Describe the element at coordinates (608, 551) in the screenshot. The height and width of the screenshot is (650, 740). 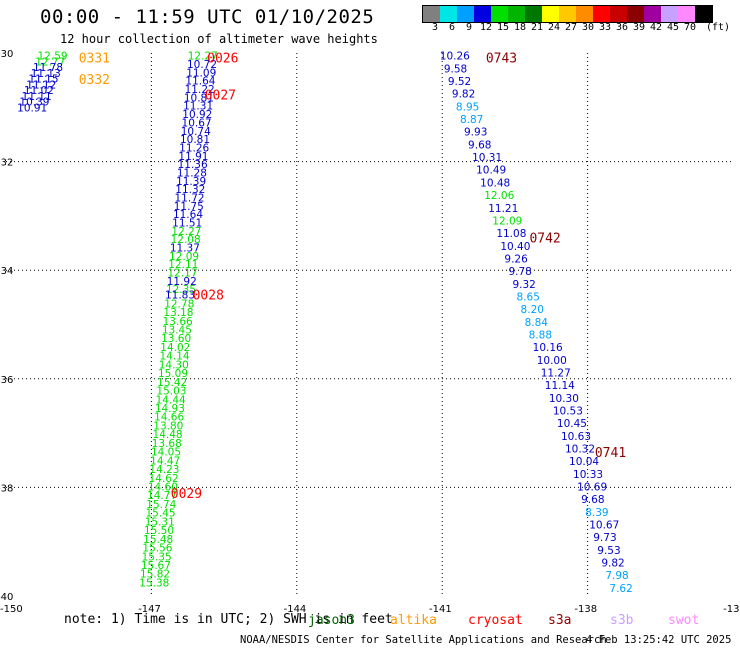
I see `wave-height-value: 9.53` at that location.